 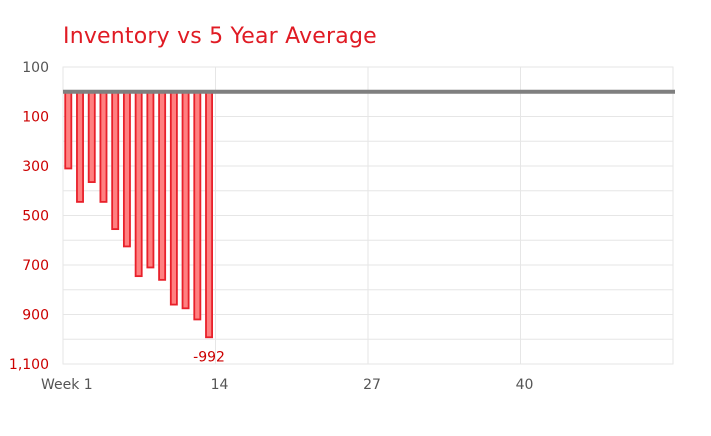 I want to click on annotations: -992, so click(x=209, y=357).